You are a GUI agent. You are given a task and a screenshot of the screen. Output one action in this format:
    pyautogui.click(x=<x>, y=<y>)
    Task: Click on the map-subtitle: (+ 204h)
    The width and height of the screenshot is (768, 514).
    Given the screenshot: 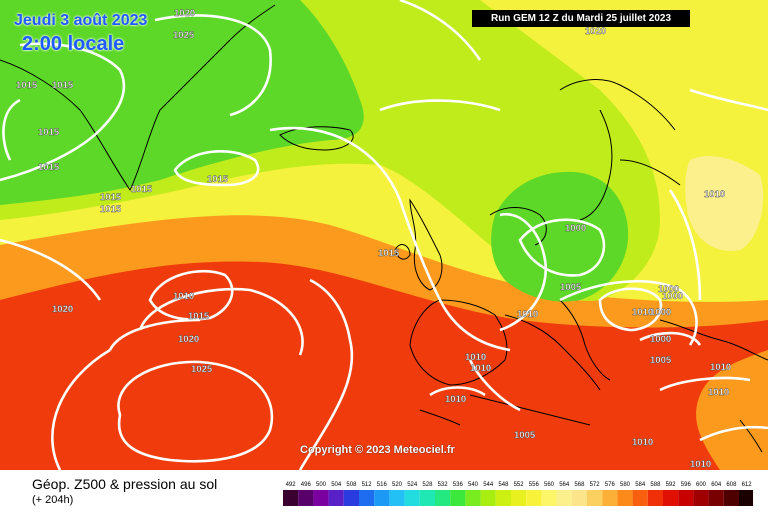 What is the action you would take?
    pyautogui.click(x=53, y=500)
    